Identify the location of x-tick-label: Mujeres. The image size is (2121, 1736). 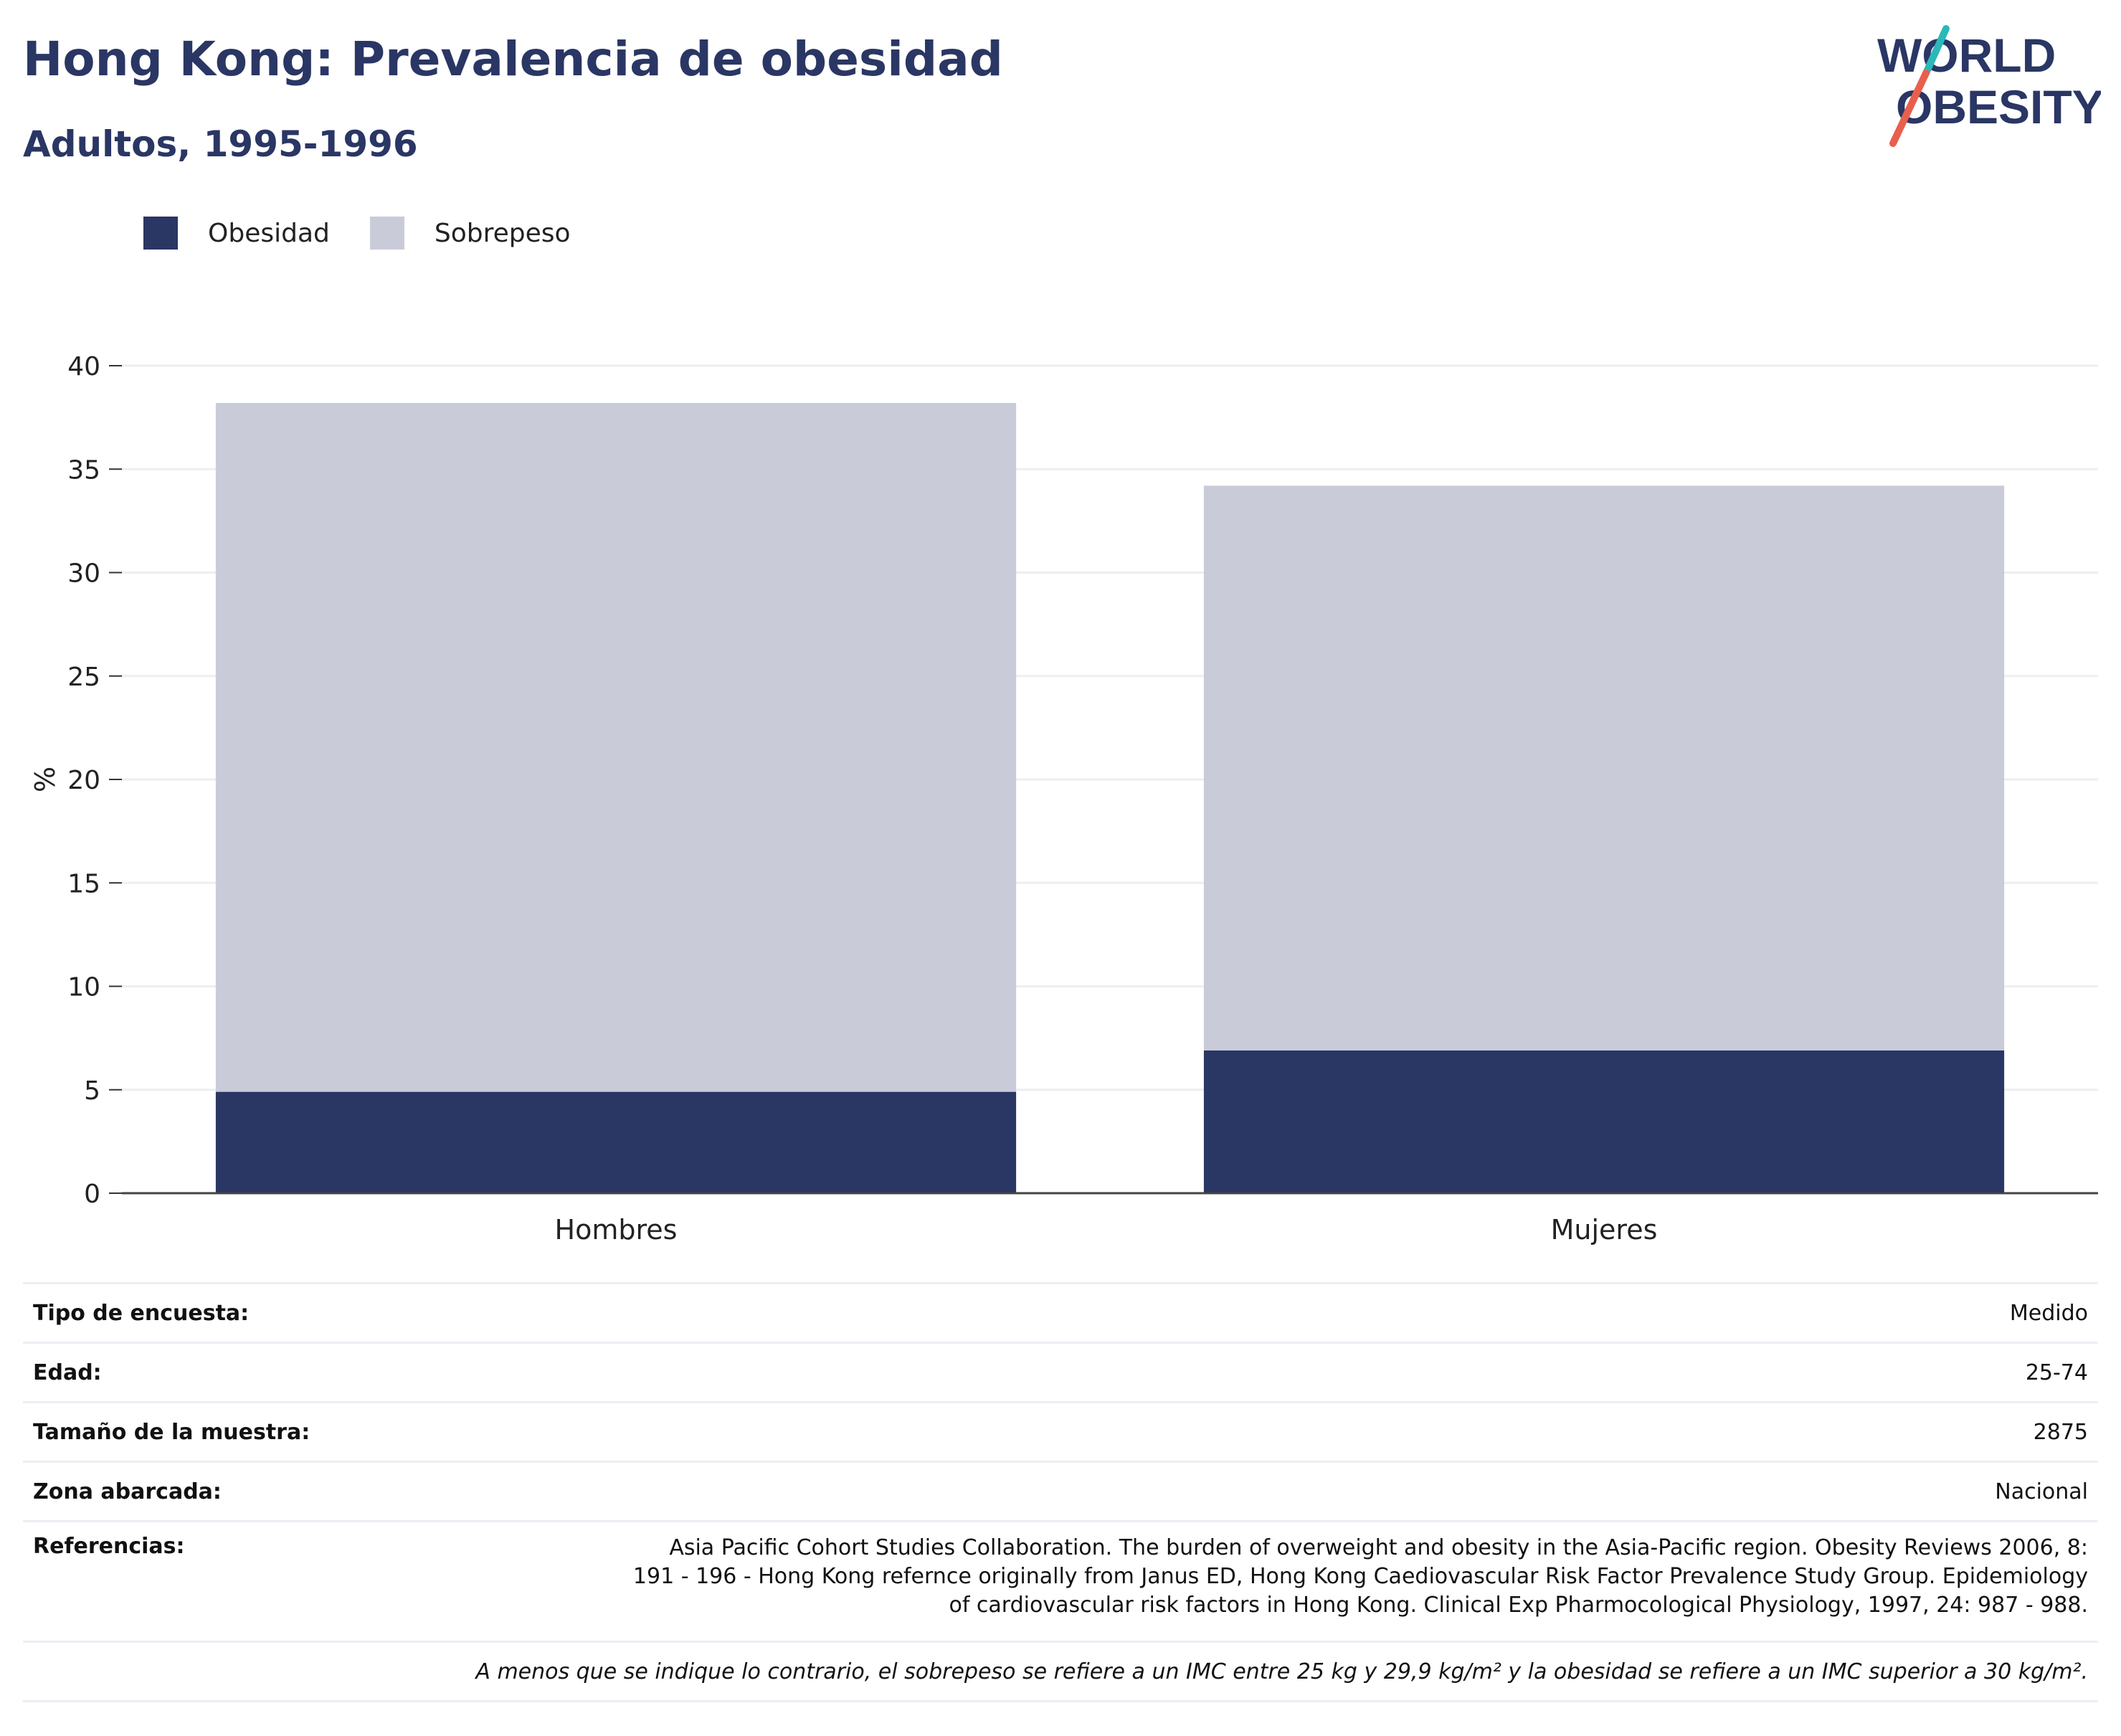
(1604, 1230).